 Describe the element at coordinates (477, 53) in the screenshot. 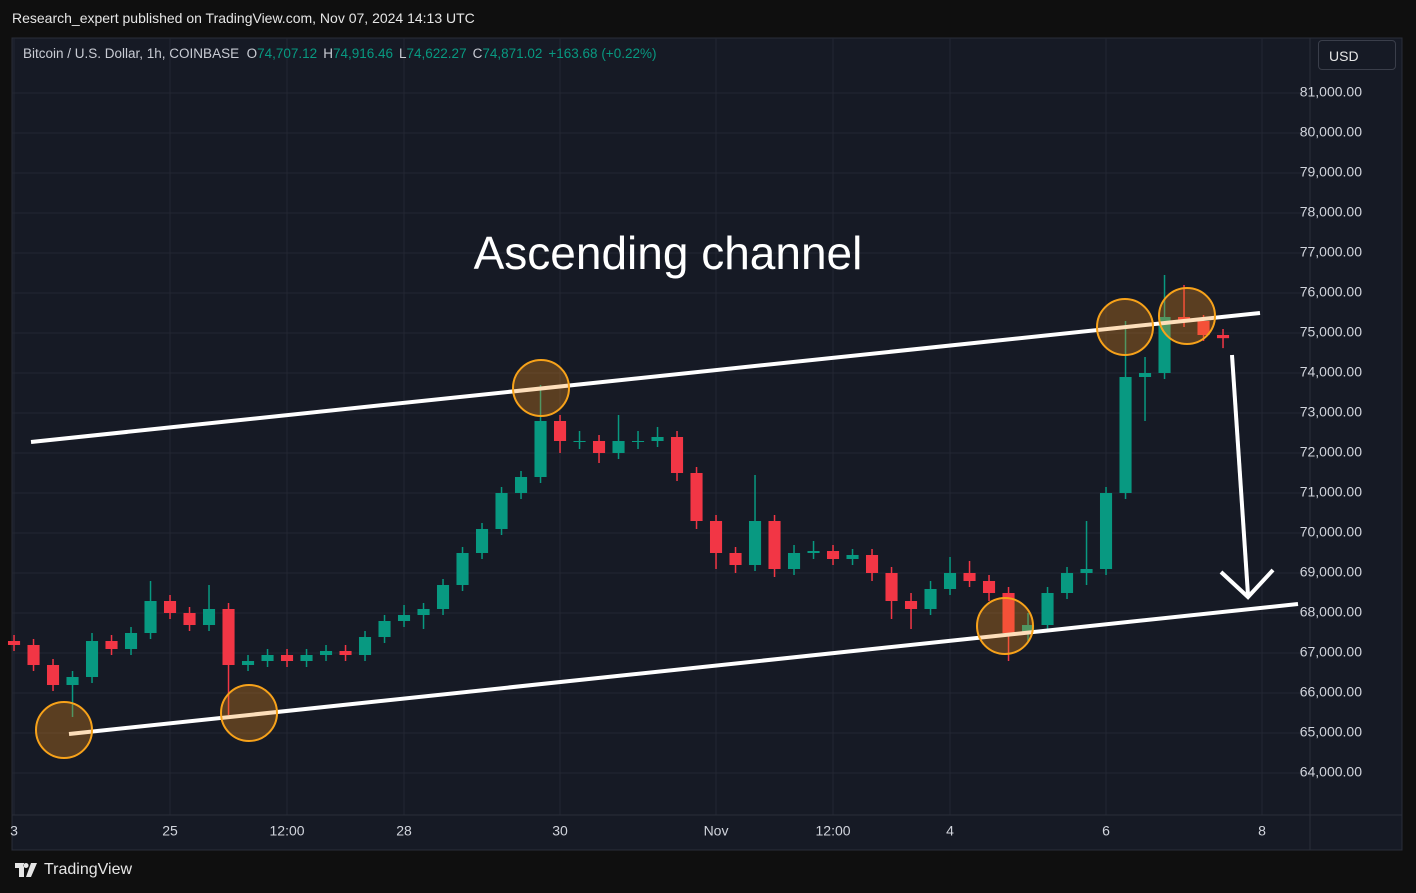

I see `ohlc-label: C` at that location.